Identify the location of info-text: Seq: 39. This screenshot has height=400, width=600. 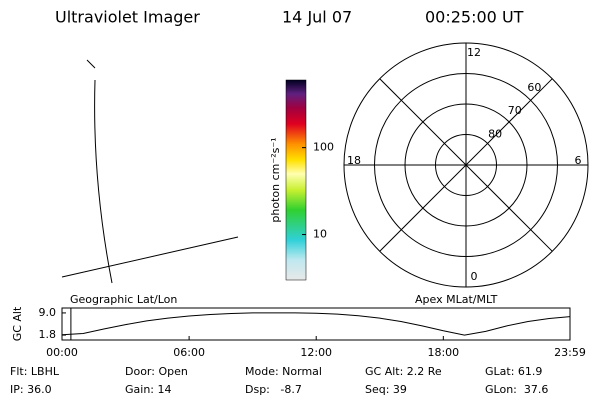
(386, 389).